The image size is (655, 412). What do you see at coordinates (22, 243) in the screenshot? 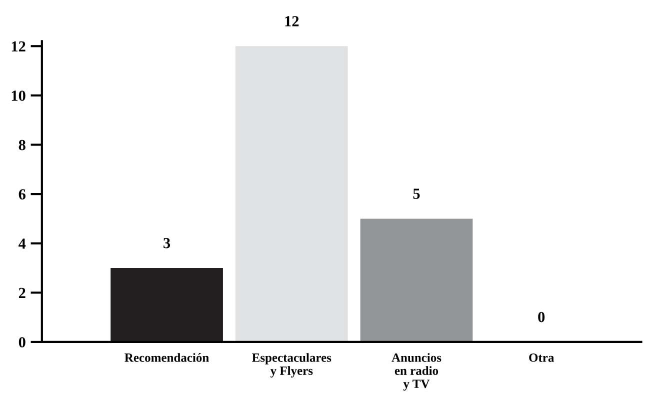
I see `y-tick-label: 4` at bounding box center [22, 243].